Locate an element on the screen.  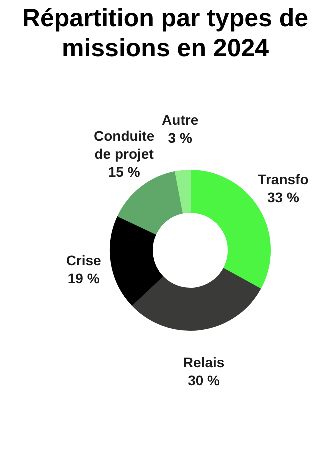
slice-label: Autre is located at coordinates (180, 120).